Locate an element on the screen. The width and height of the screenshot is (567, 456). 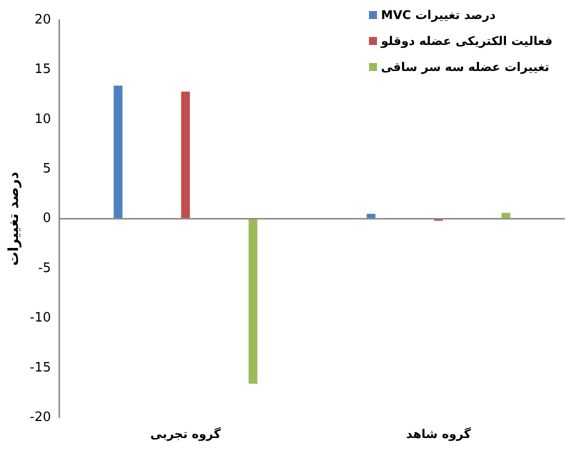
legend-label: تغییرات عضله سه سر ساقی is located at coordinates (465, 67).